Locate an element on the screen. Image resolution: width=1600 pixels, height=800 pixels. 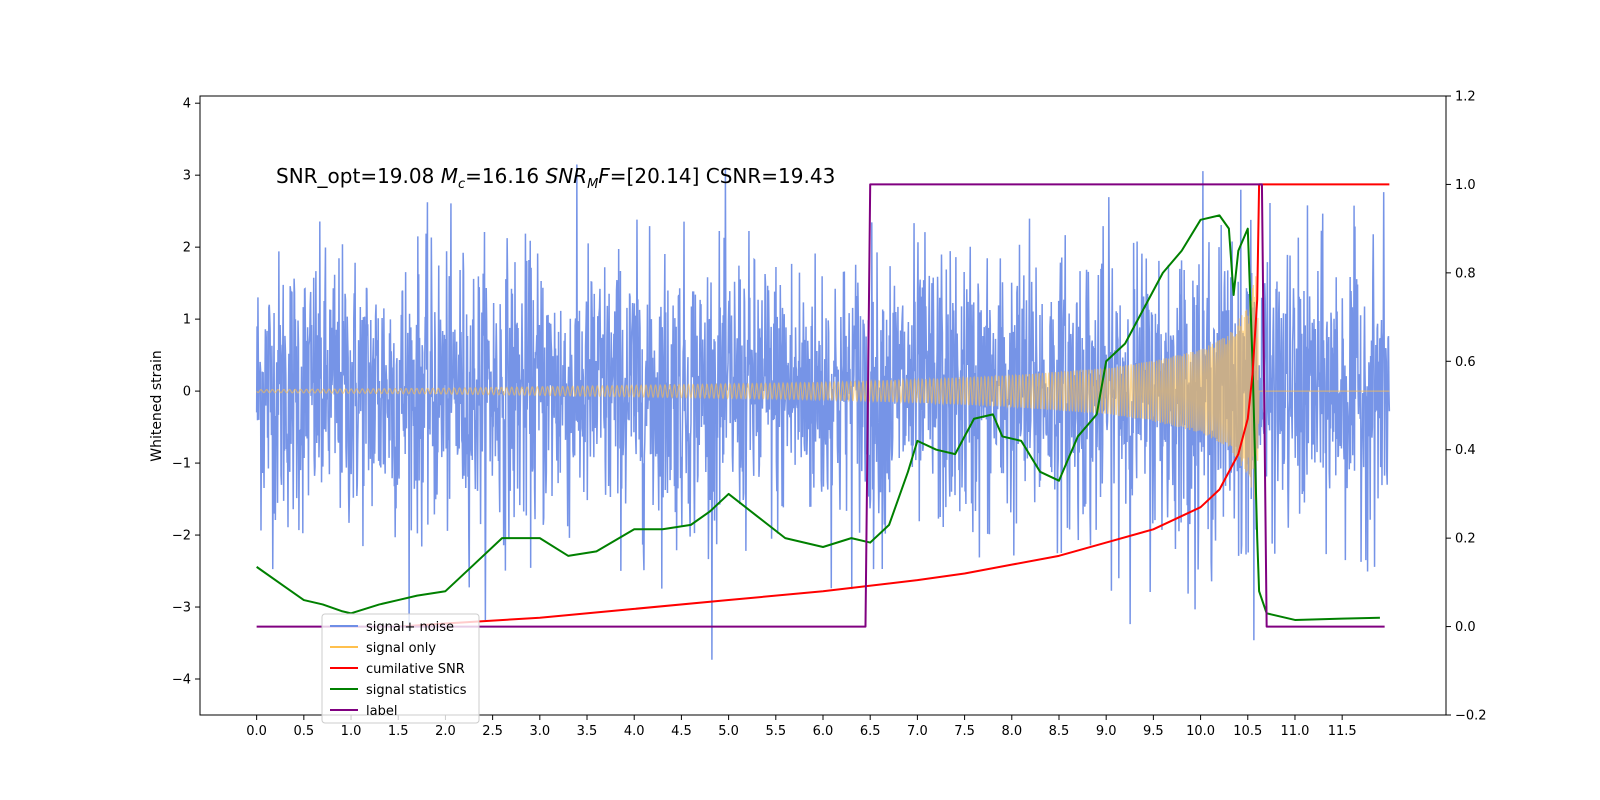
x-tick-label: 0.0 is located at coordinates (256, 731).